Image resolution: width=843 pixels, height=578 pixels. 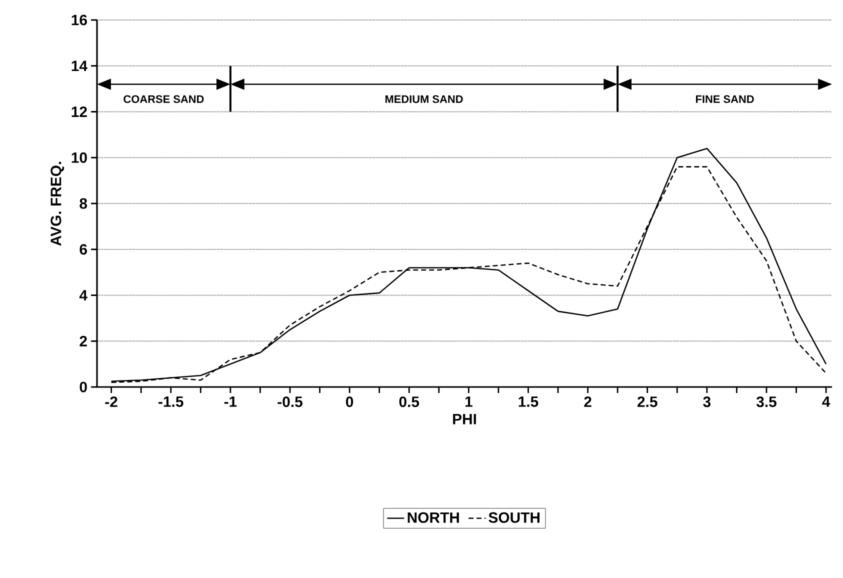 What do you see at coordinates (514, 517) in the screenshot?
I see `legend-label: SOUTH` at bounding box center [514, 517].